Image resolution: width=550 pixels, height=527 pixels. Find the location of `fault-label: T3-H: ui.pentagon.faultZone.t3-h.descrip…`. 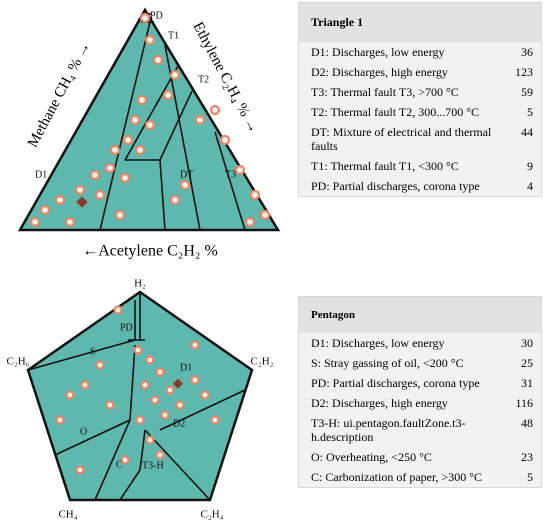

fault-label: T3-H: ui.pentagon.faultZone.t3-h.descrip… is located at coordinates (388, 430).